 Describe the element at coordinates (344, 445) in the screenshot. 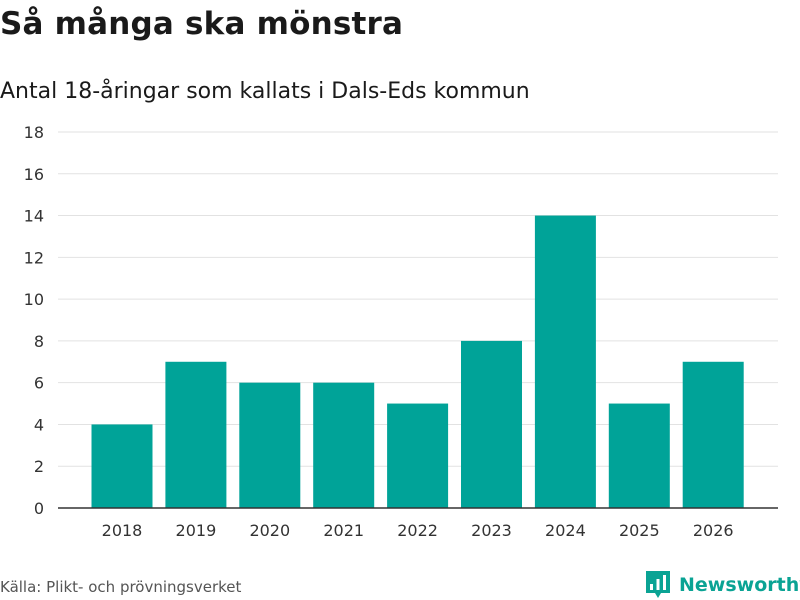

I see `bar-2021` at that location.